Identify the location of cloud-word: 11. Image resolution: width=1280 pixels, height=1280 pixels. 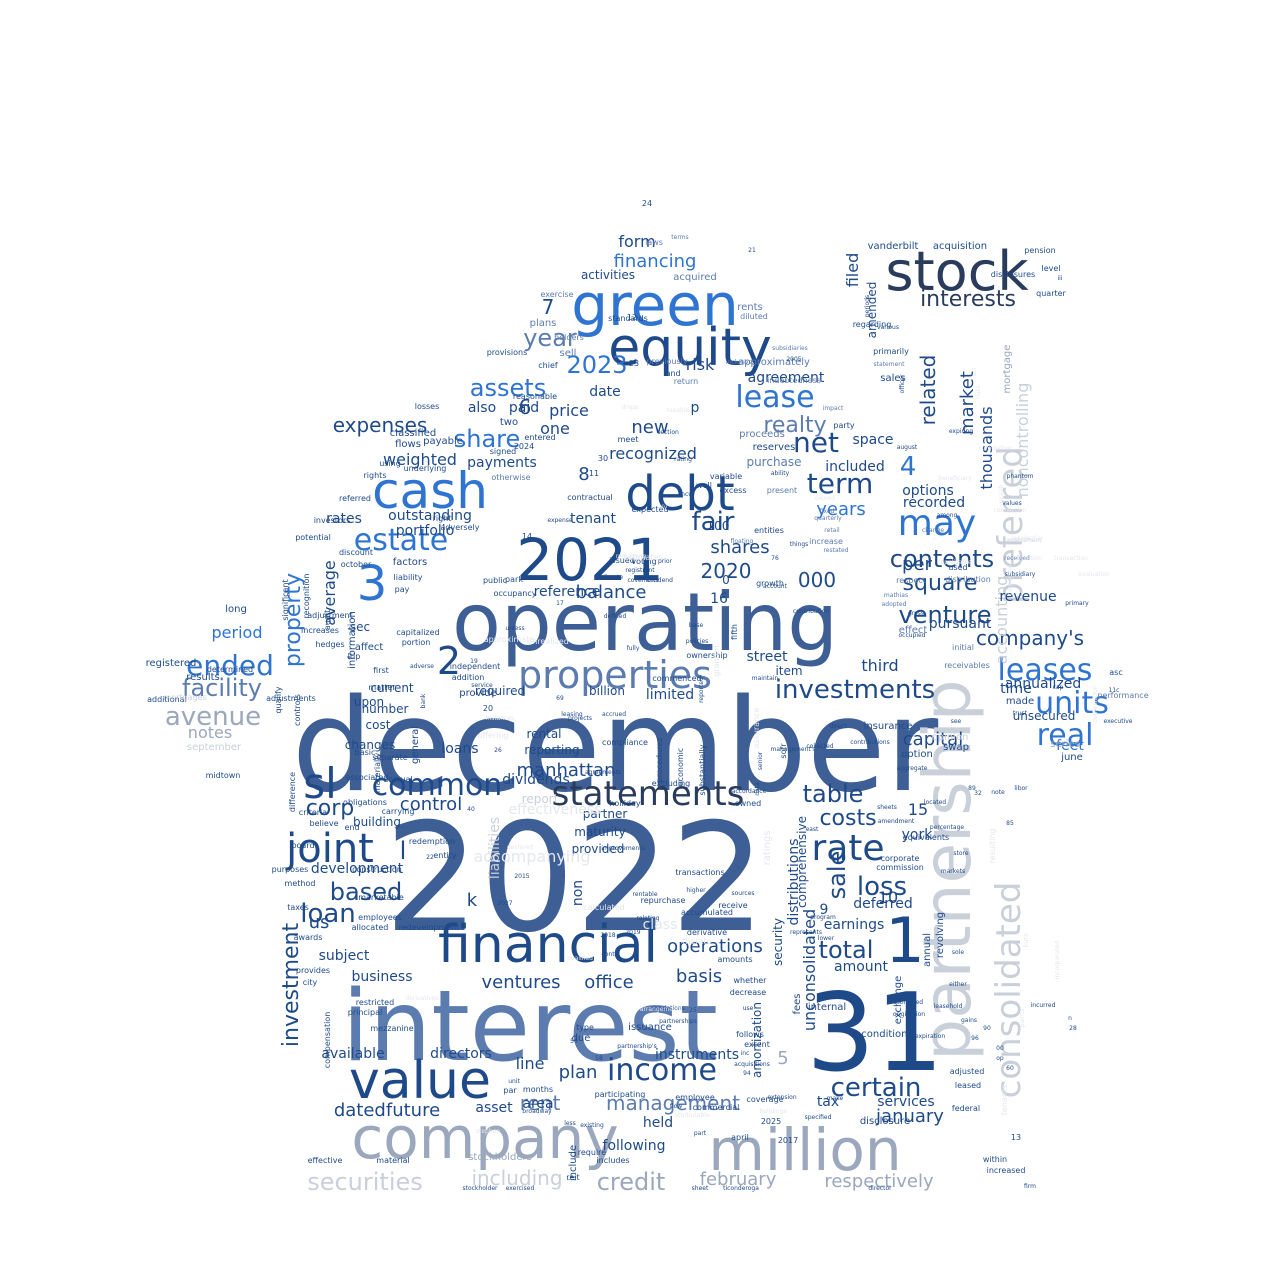
(594, 473).